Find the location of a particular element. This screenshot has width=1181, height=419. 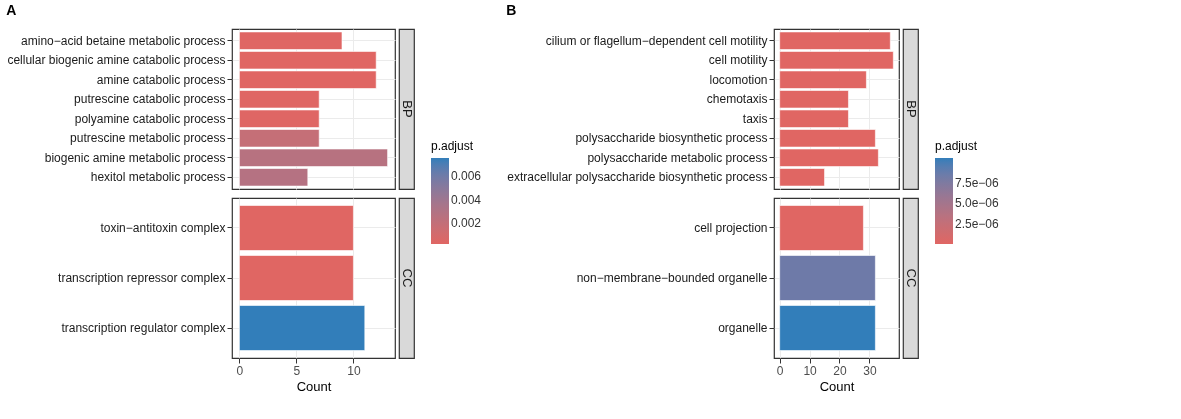

text: B is located at coordinates (511, 10).